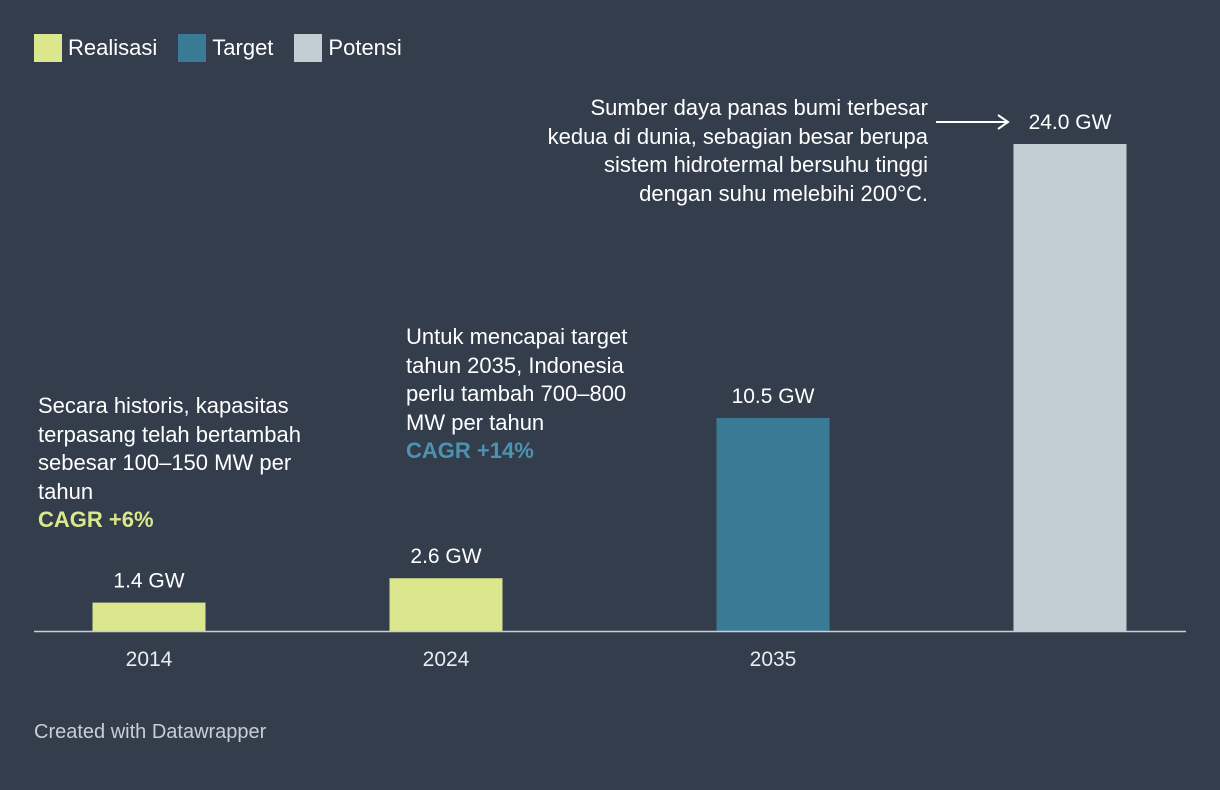 This screenshot has height=790, width=1220. What do you see at coordinates (113, 47) in the screenshot?
I see `legend-label-realisasi: Realisasi` at bounding box center [113, 47].